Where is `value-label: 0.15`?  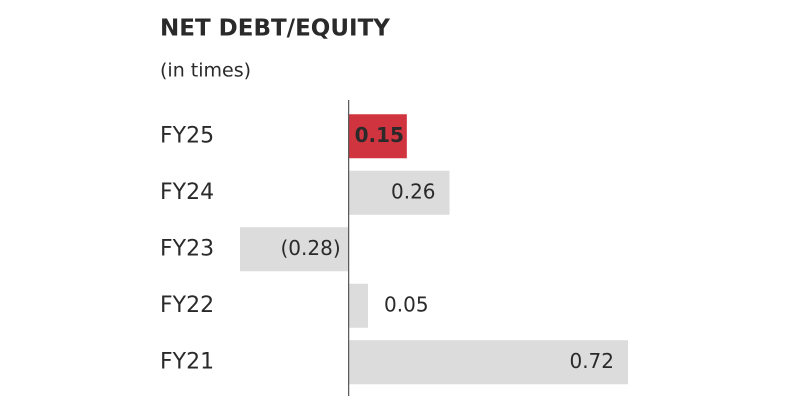
value-label: 0.15 is located at coordinates (379, 135).